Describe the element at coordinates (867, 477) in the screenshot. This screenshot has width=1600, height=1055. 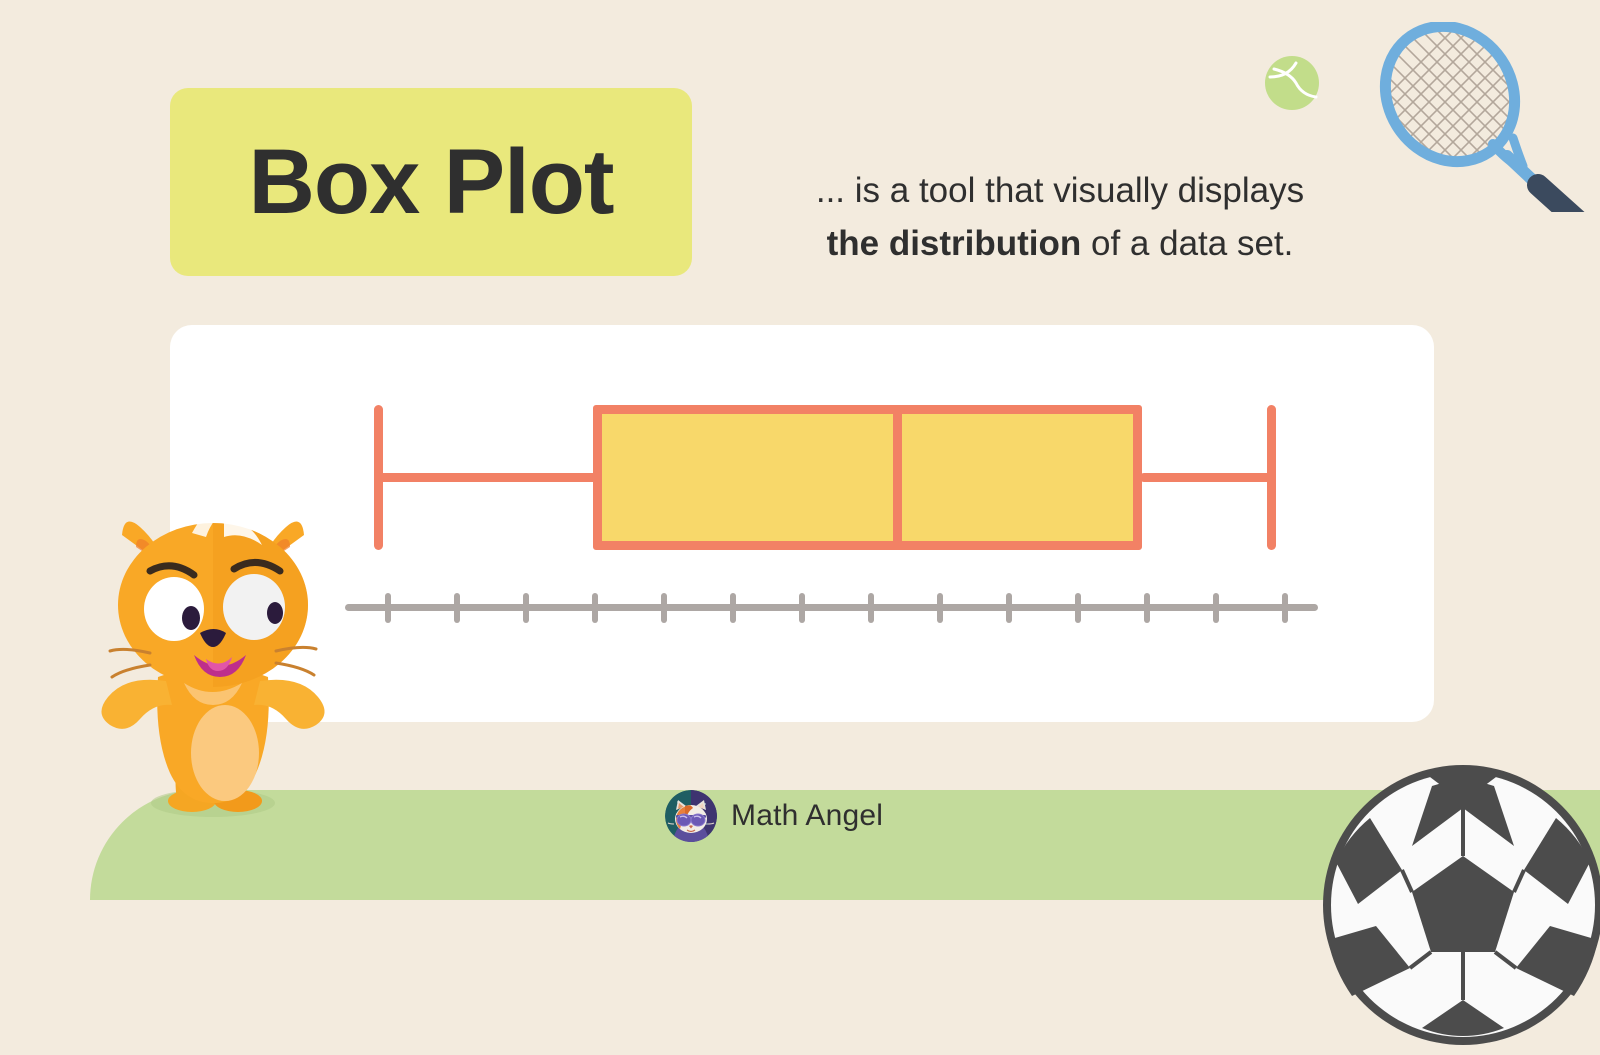
I see `box-plot-iqr-box` at that location.